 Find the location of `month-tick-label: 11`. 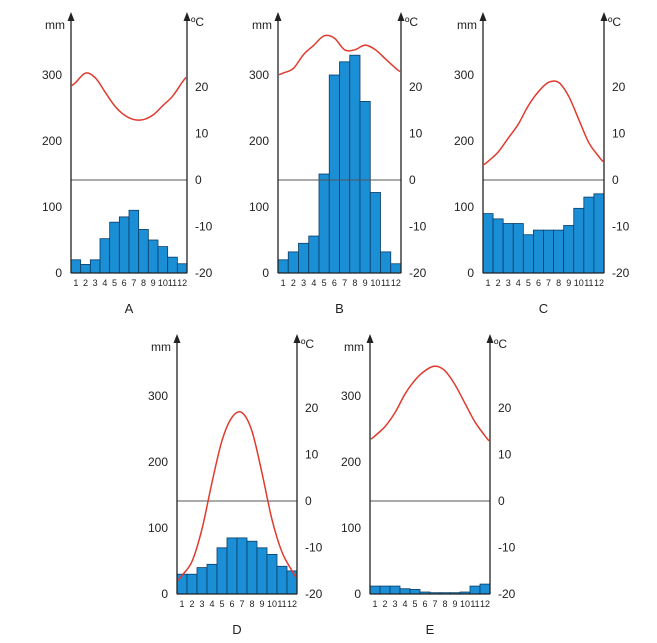

month-tick-label: 11 is located at coordinates (172, 283).